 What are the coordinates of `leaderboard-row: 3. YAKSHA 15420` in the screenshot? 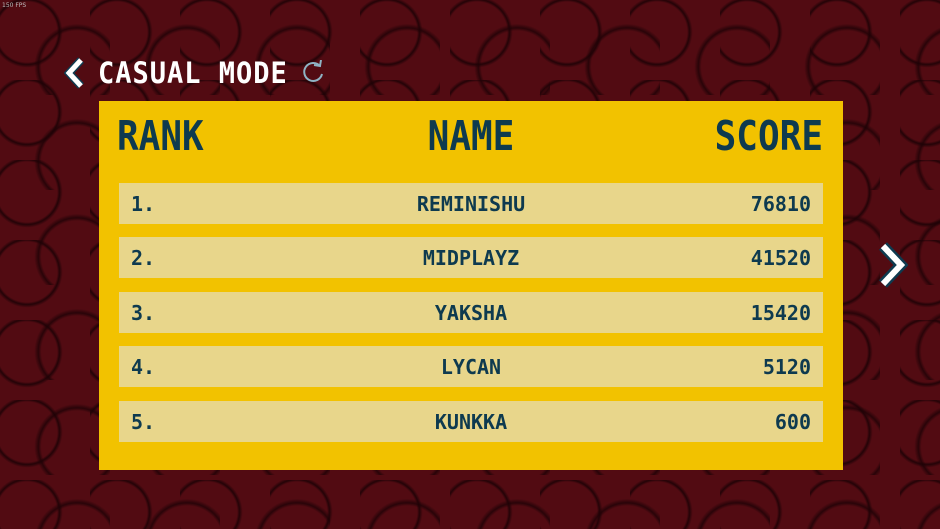 It's located at (471, 312).